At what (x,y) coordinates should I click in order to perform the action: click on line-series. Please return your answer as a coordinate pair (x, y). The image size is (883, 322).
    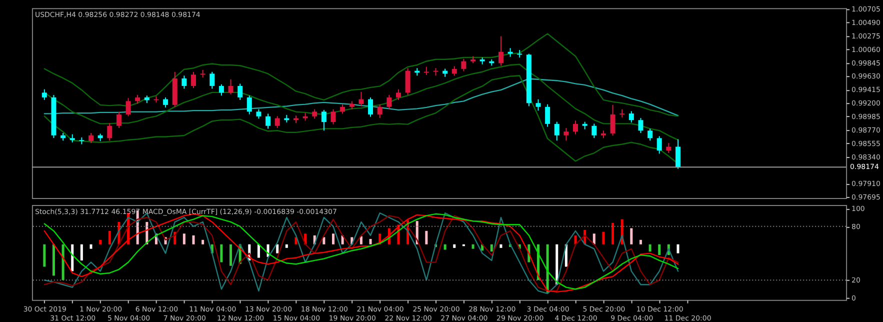
    Looking at the image, I should click on (361, 97).